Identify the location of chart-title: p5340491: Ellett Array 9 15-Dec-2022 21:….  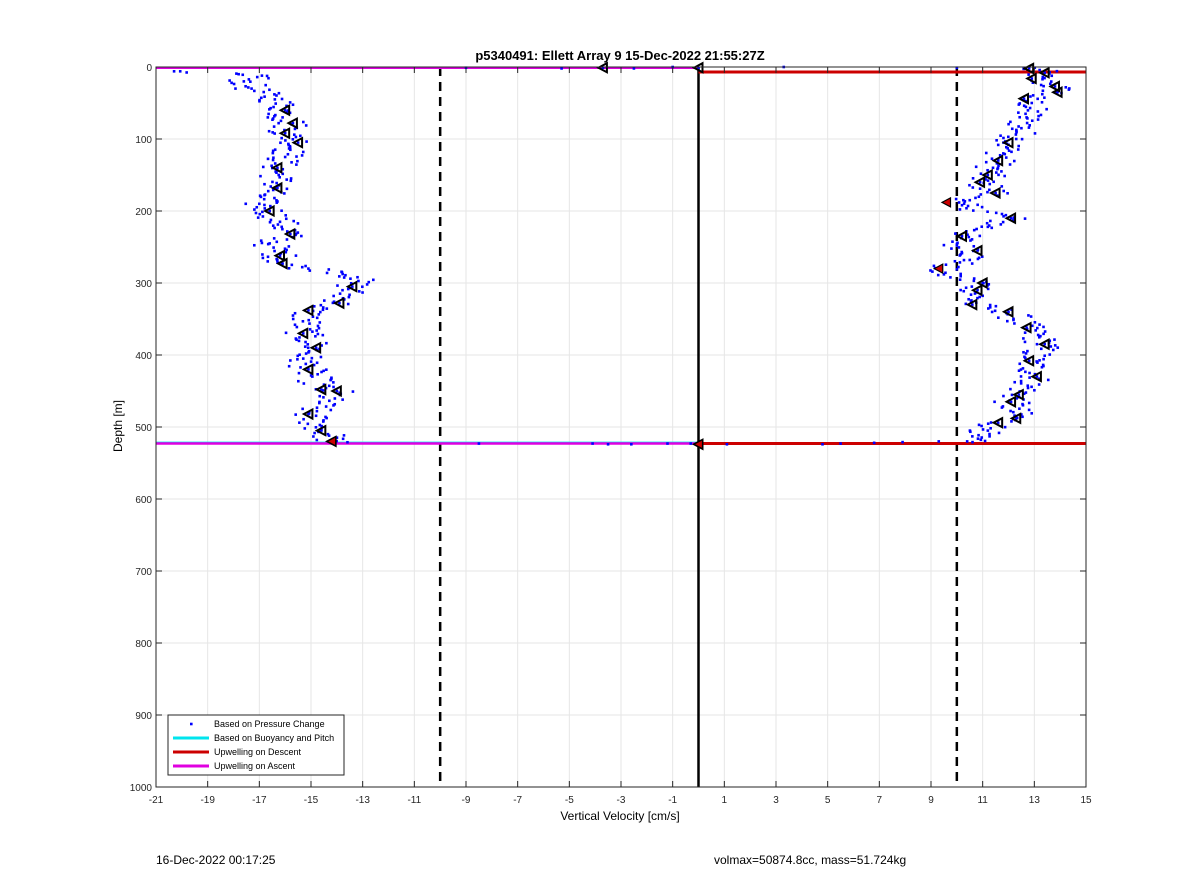
(619, 55).